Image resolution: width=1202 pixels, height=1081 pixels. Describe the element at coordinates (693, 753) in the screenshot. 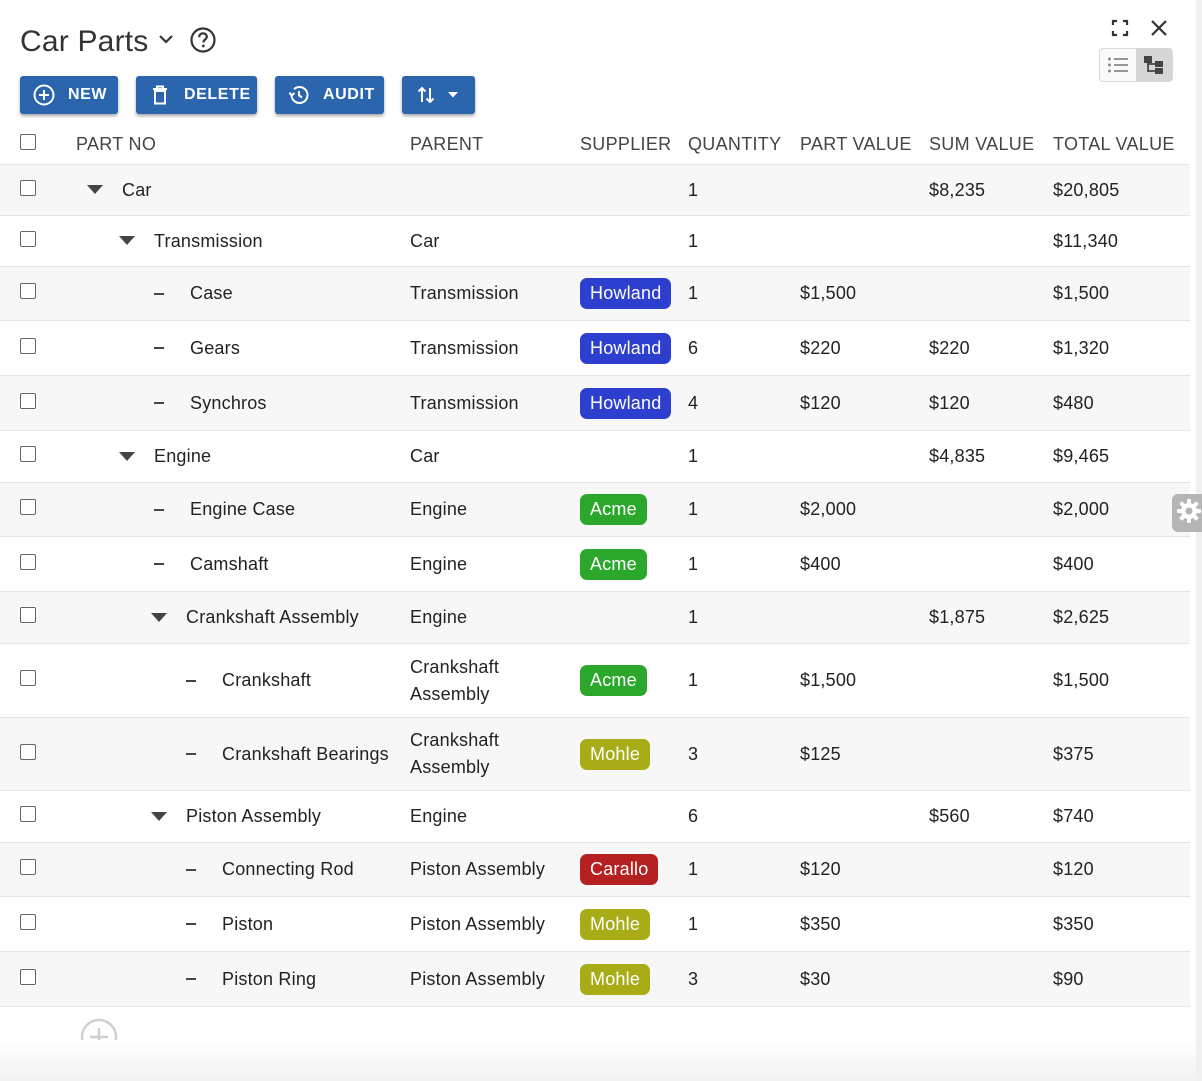

I see `quantity-cell: 3` at that location.